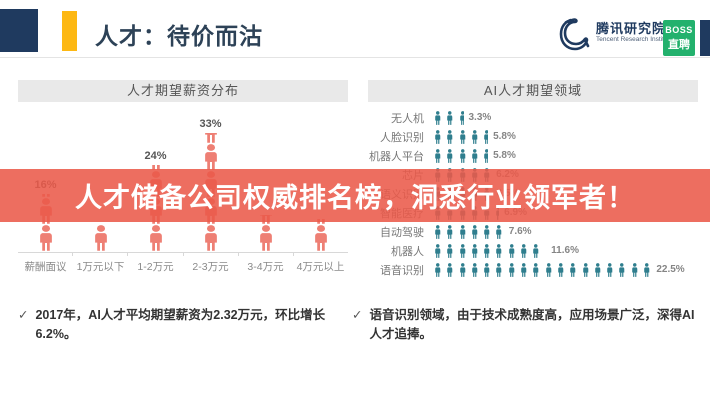  I want to click on field-label: 机器人平台, so click(396, 156).